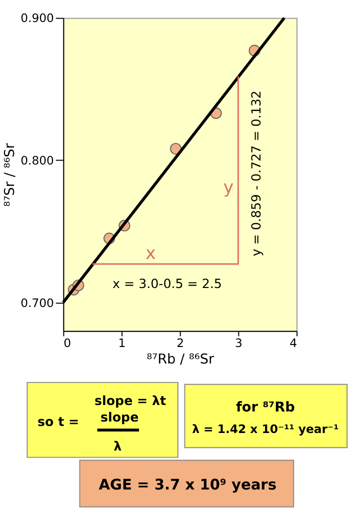  Describe the element at coordinates (59, 422) in the screenshot. I see `text: so t =` at that location.